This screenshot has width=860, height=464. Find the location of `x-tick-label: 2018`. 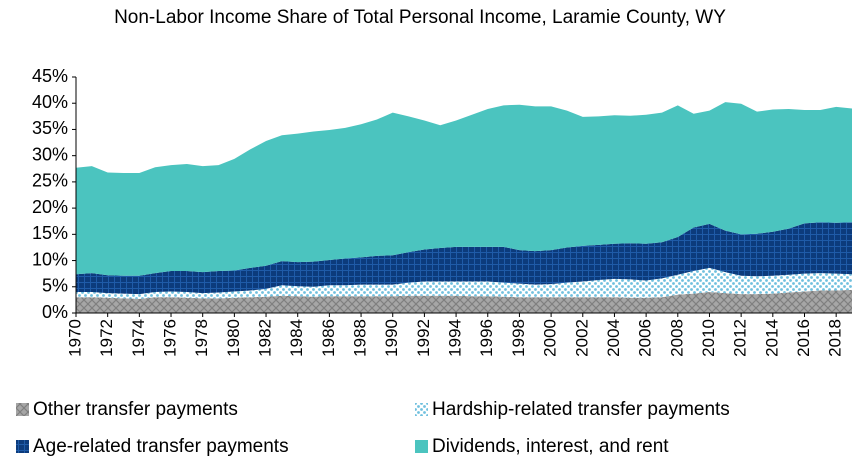

x-tick-label: 2018 is located at coordinates (835, 338).